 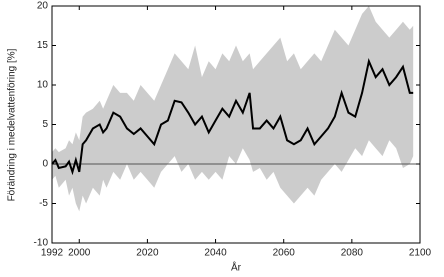 I want to click on x-tick-label: 2080, so click(x=352, y=253).